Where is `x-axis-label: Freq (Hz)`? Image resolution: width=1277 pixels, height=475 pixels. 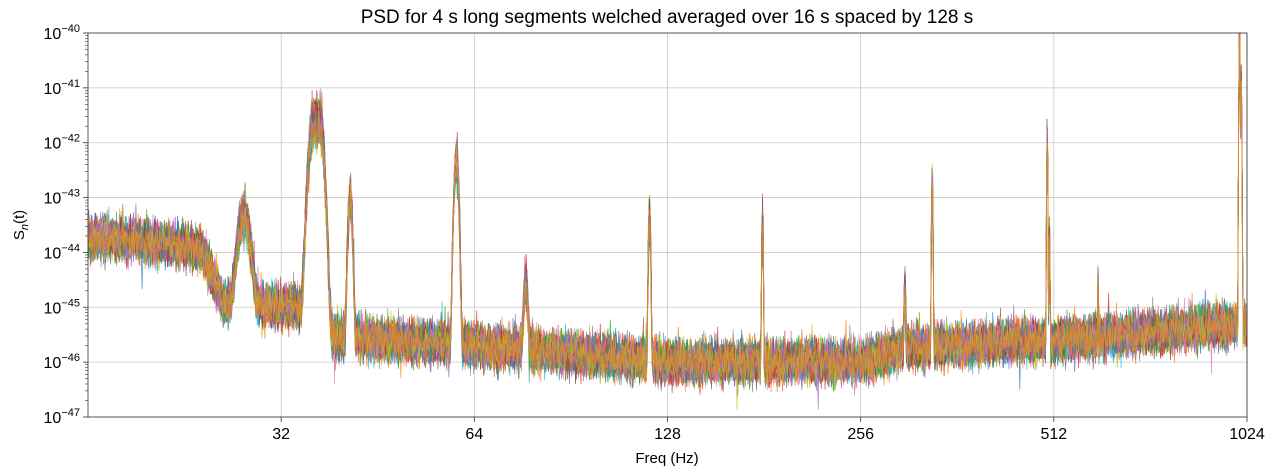
x-axis-label: Freq (Hz) is located at coordinates (666, 458).